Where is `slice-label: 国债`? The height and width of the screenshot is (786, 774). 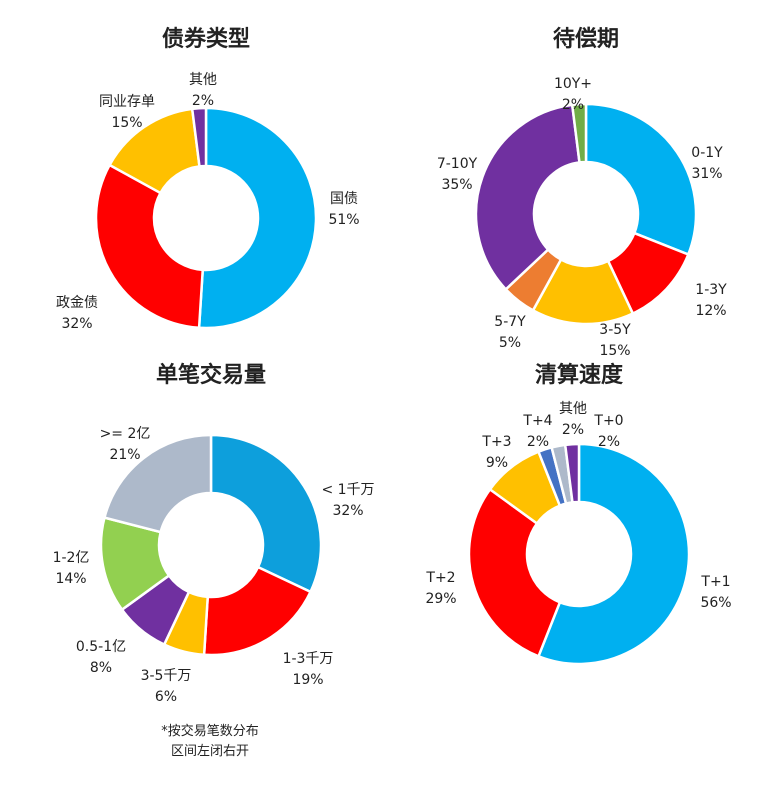 slice-label: 国债 is located at coordinates (344, 199).